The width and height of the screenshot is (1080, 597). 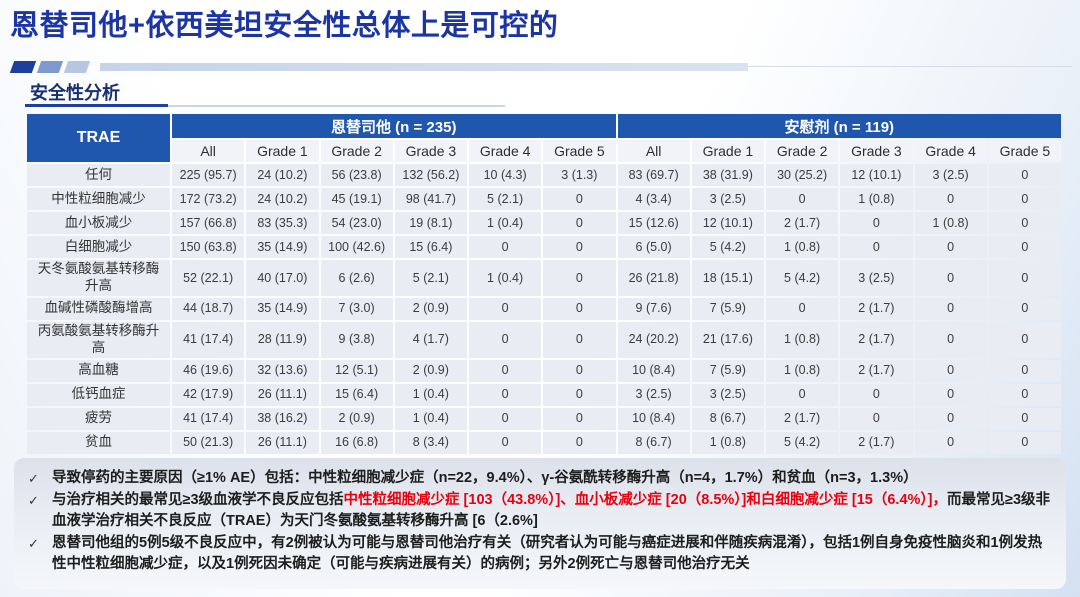 I want to click on table-cell: 56 (23.8), so click(x=356, y=175).